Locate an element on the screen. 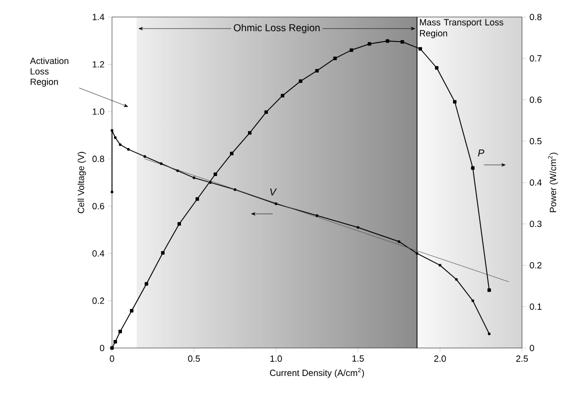 The width and height of the screenshot is (580, 408). y2-tick-label: 0.8 is located at coordinates (536, 17).